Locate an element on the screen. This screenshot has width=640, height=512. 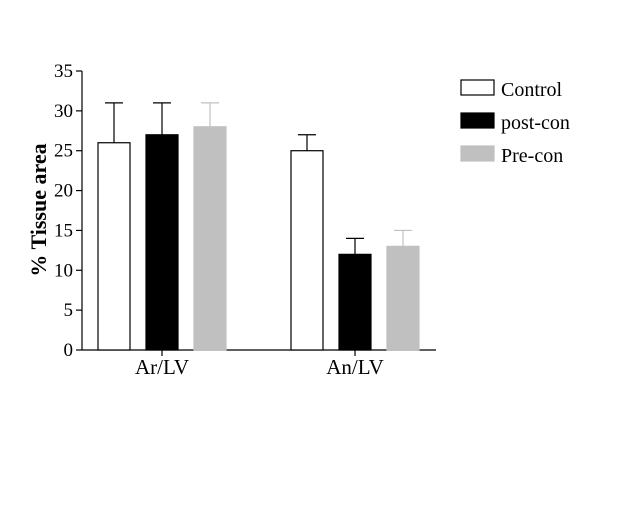
legend-label: post-con is located at coordinates (535, 123).